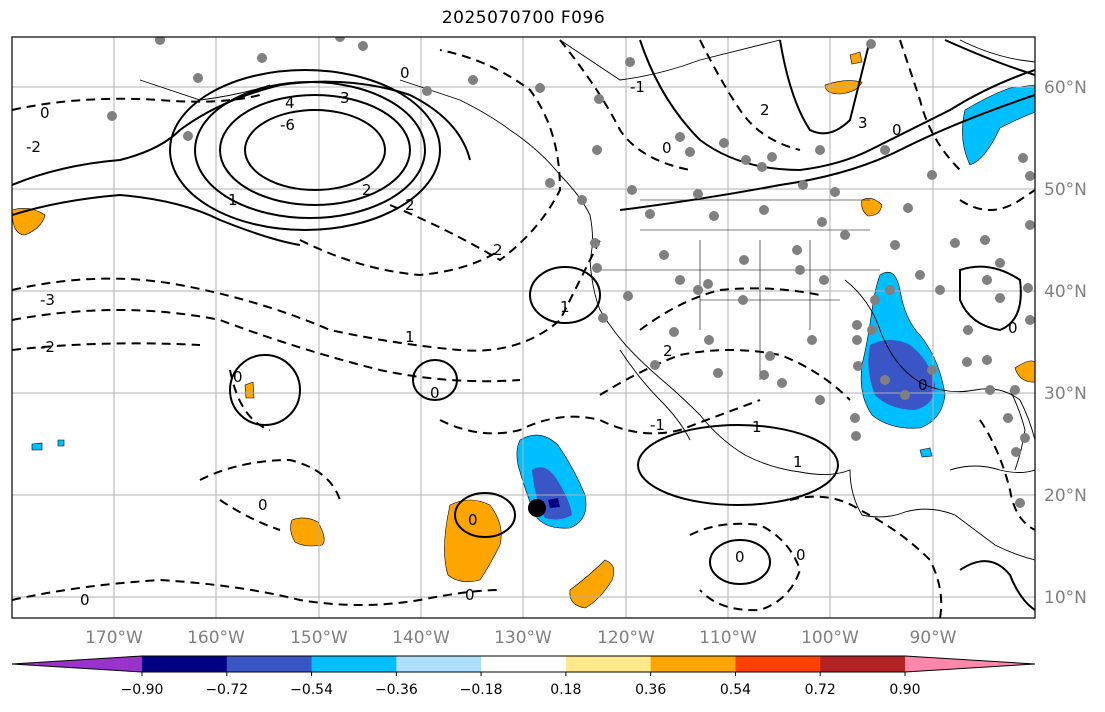  What do you see at coordinates (1065, 292) in the screenshot?
I see `lat-label: 40°N` at bounding box center [1065, 292].